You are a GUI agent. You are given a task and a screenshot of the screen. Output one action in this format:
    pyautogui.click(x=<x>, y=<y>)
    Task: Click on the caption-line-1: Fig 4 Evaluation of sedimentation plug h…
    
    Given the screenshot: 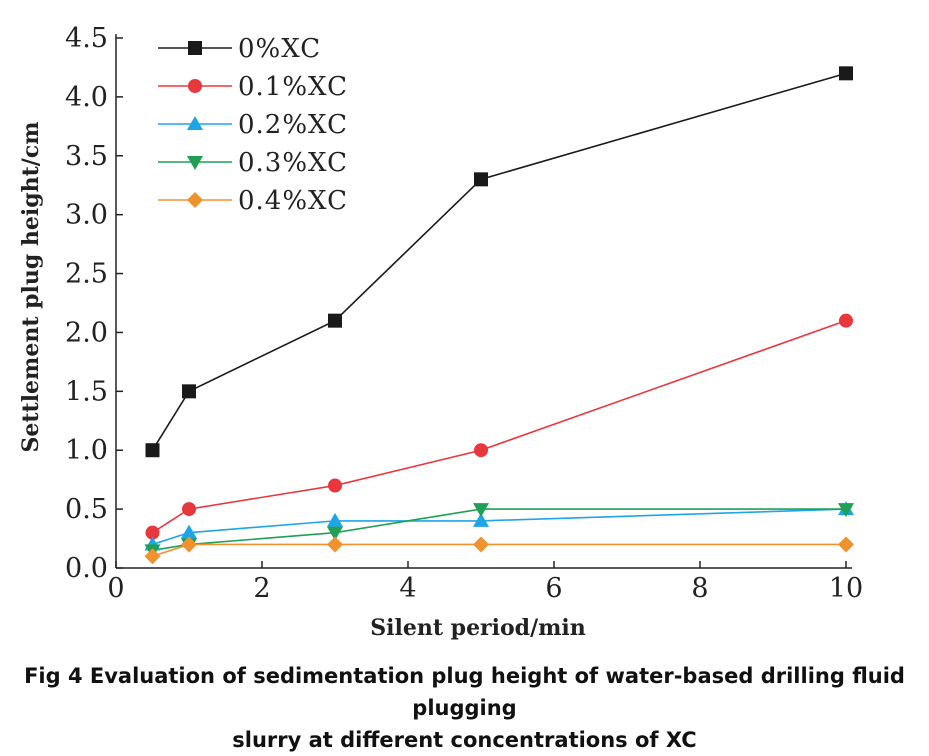 What is the action you would take?
    pyautogui.click(x=464, y=692)
    